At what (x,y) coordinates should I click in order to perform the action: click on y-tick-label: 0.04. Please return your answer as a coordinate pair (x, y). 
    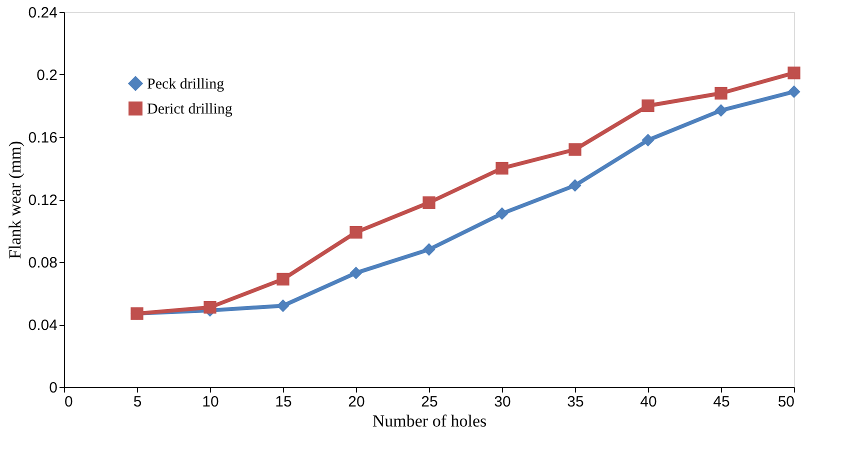
    Looking at the image, I should click on (43, 325).